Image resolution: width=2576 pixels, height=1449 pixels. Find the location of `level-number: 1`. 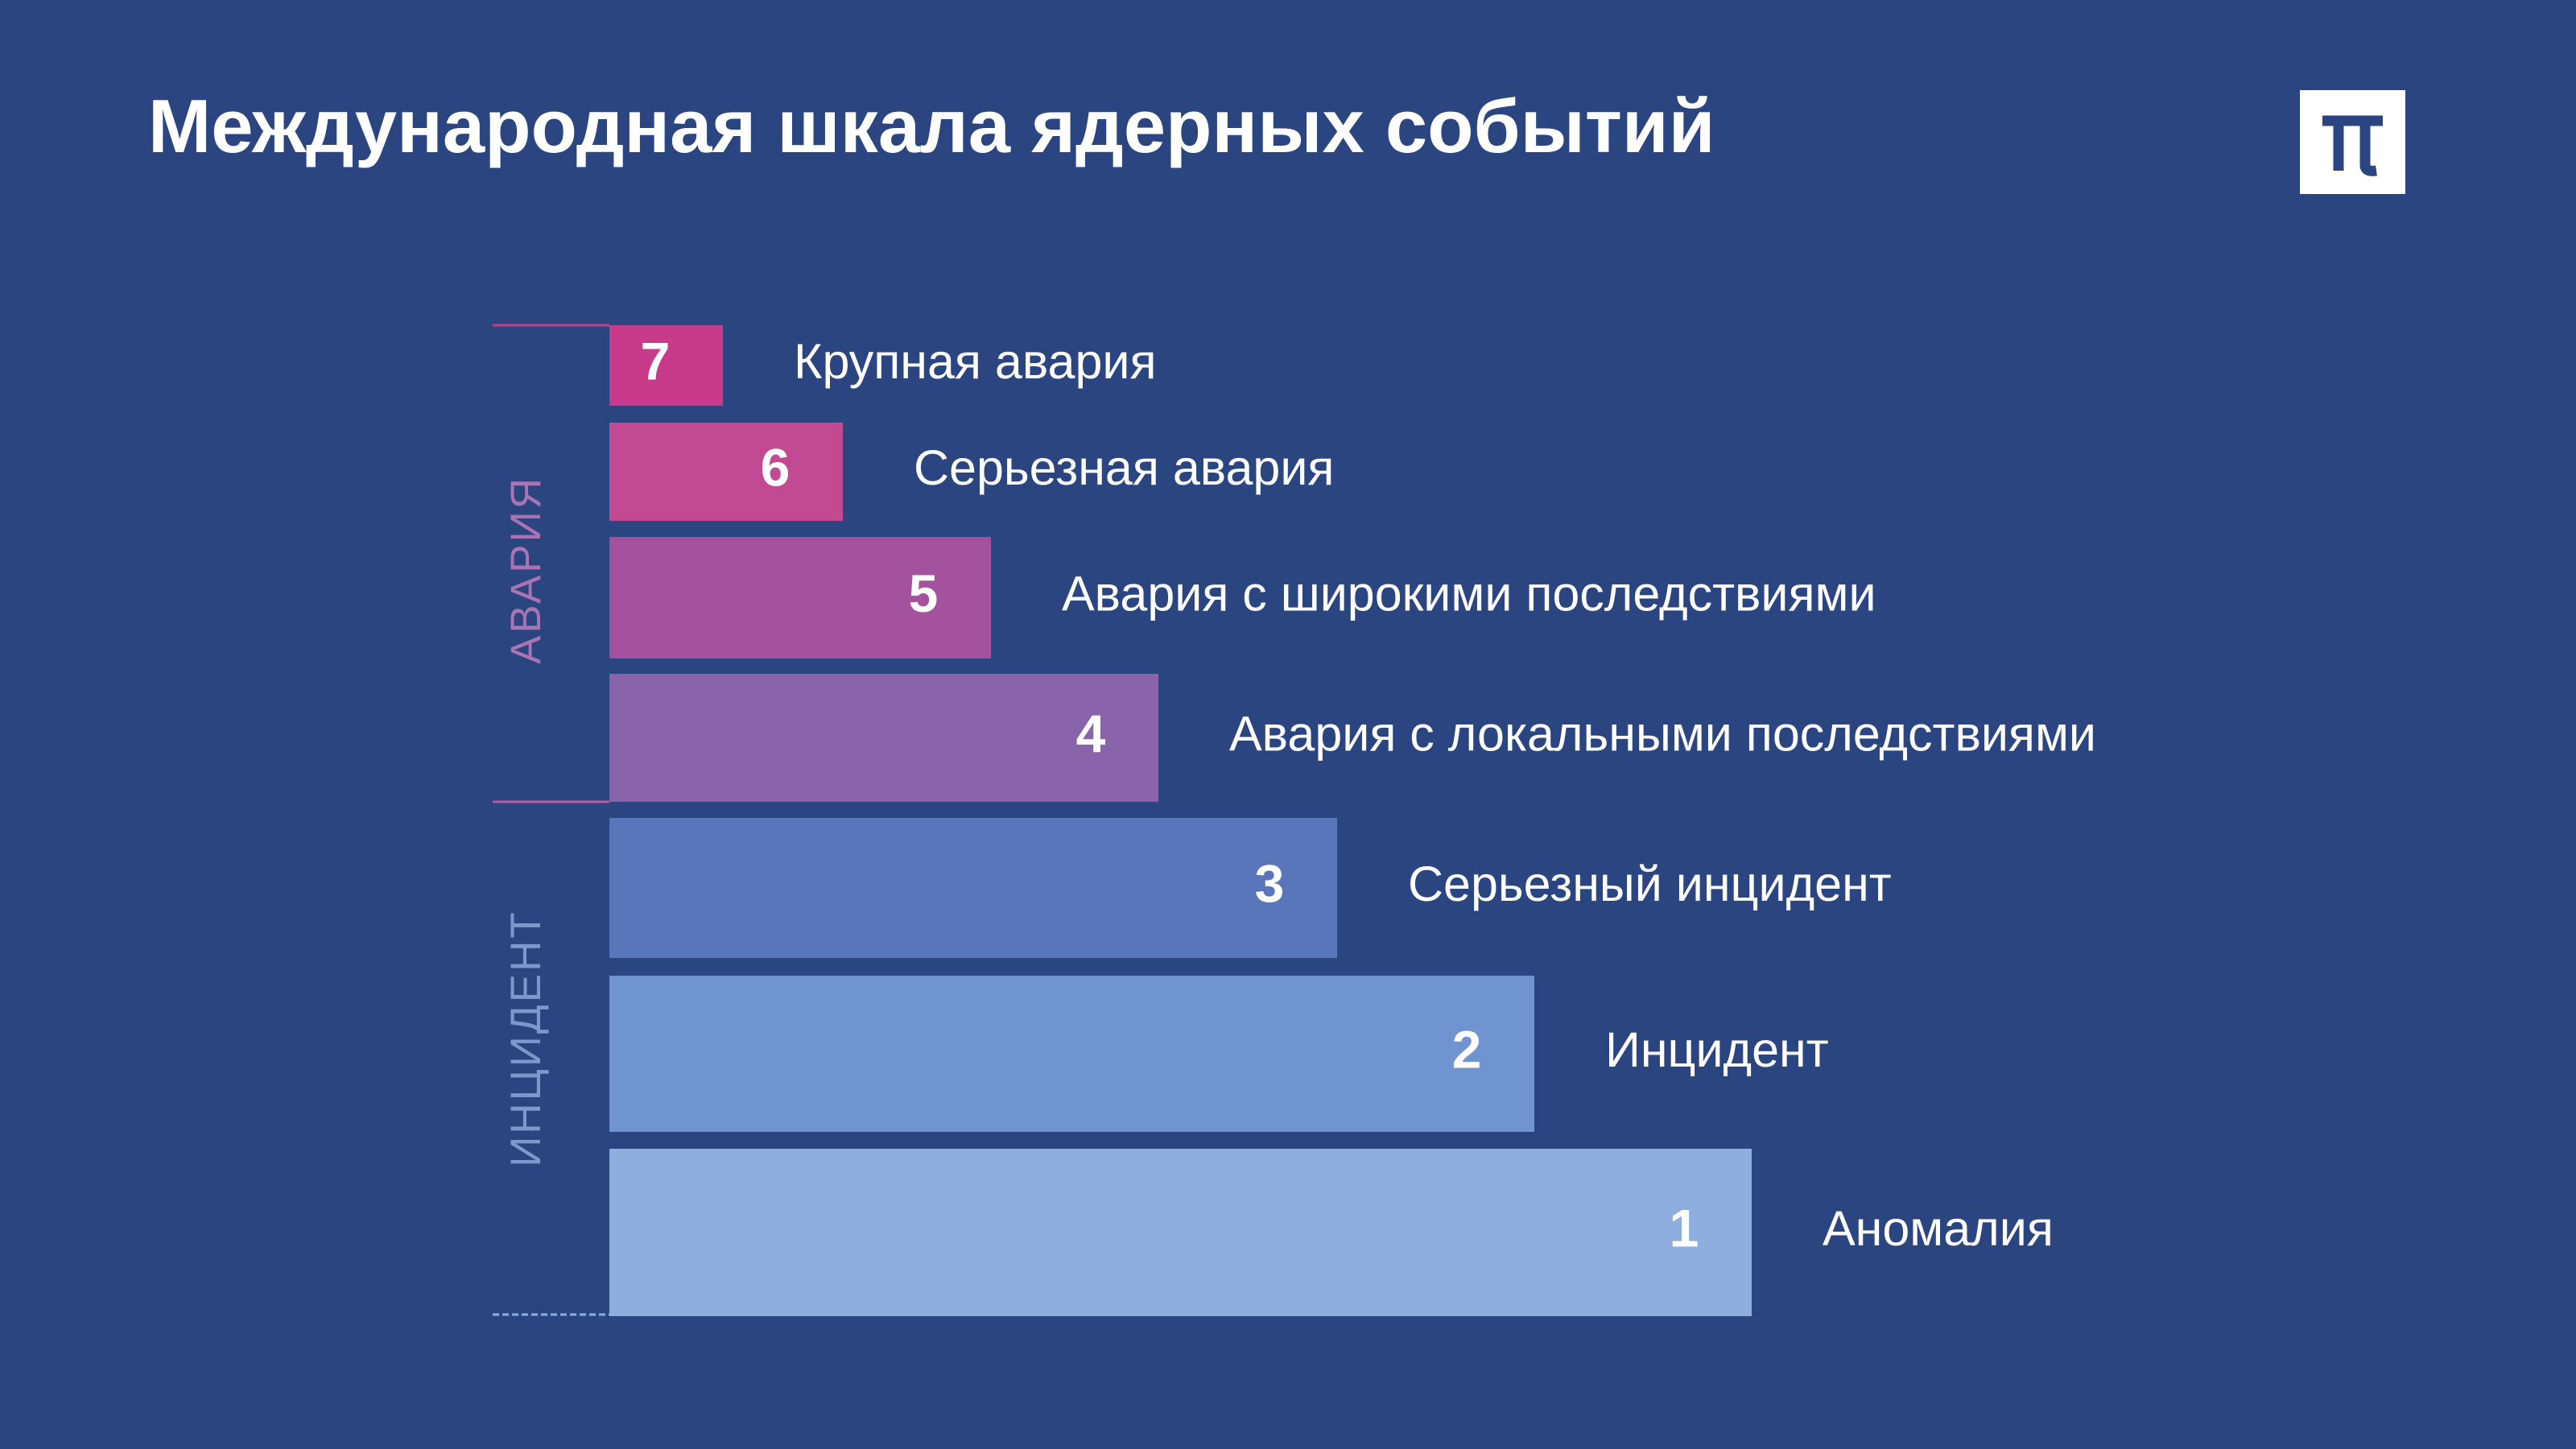

level-number: 1 is located at coordinates (1685, 1227).